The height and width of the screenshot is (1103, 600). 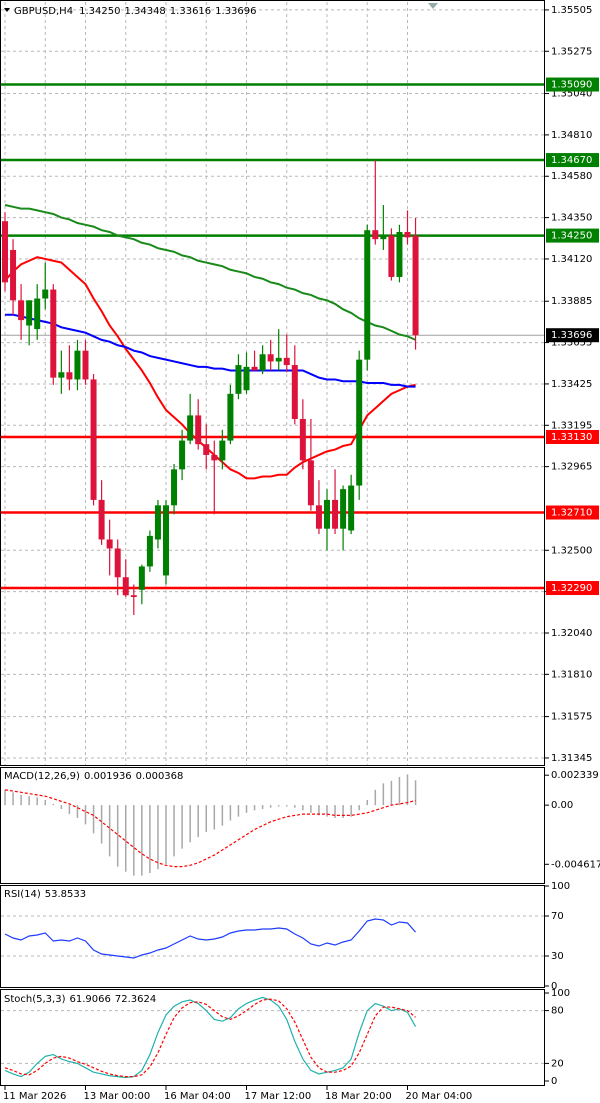 I want to click on shift-marker, so click(x=433, y=6).